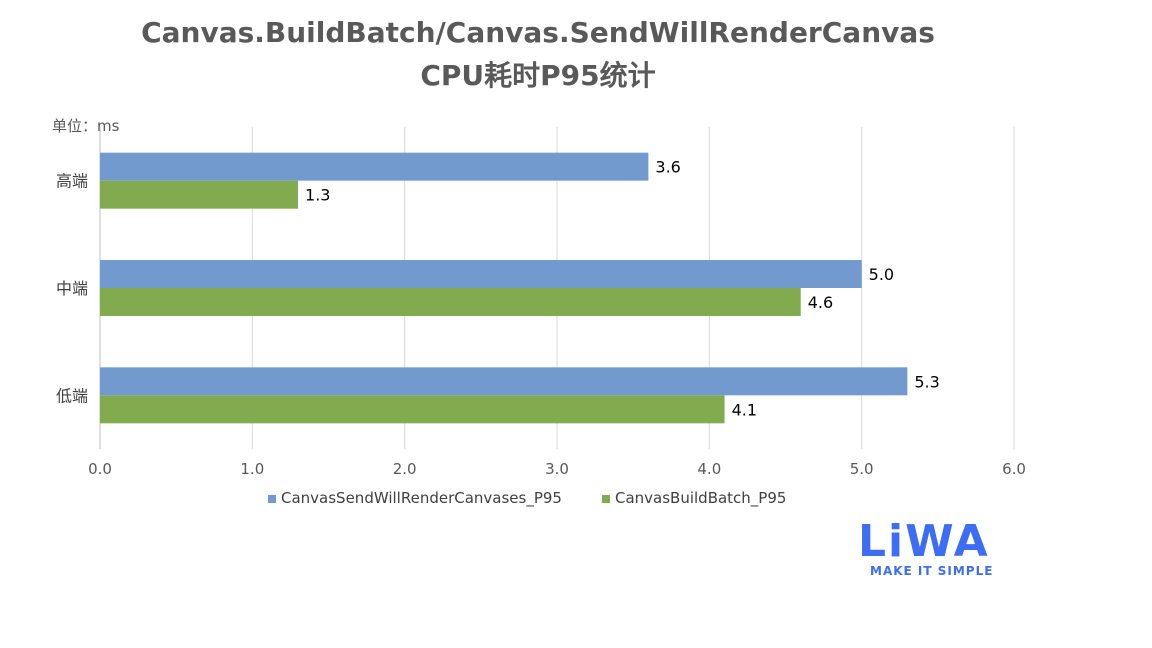 The image size is (1152, 648). Describe the element at coordinates (100, 469) in the screenshot. I see `x-tick-label: 0.0` at that location.